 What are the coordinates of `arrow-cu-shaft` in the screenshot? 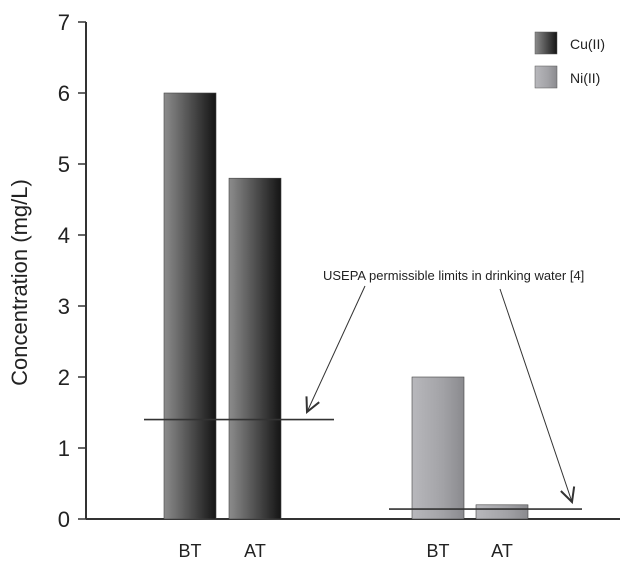 It's located at (336, 349).